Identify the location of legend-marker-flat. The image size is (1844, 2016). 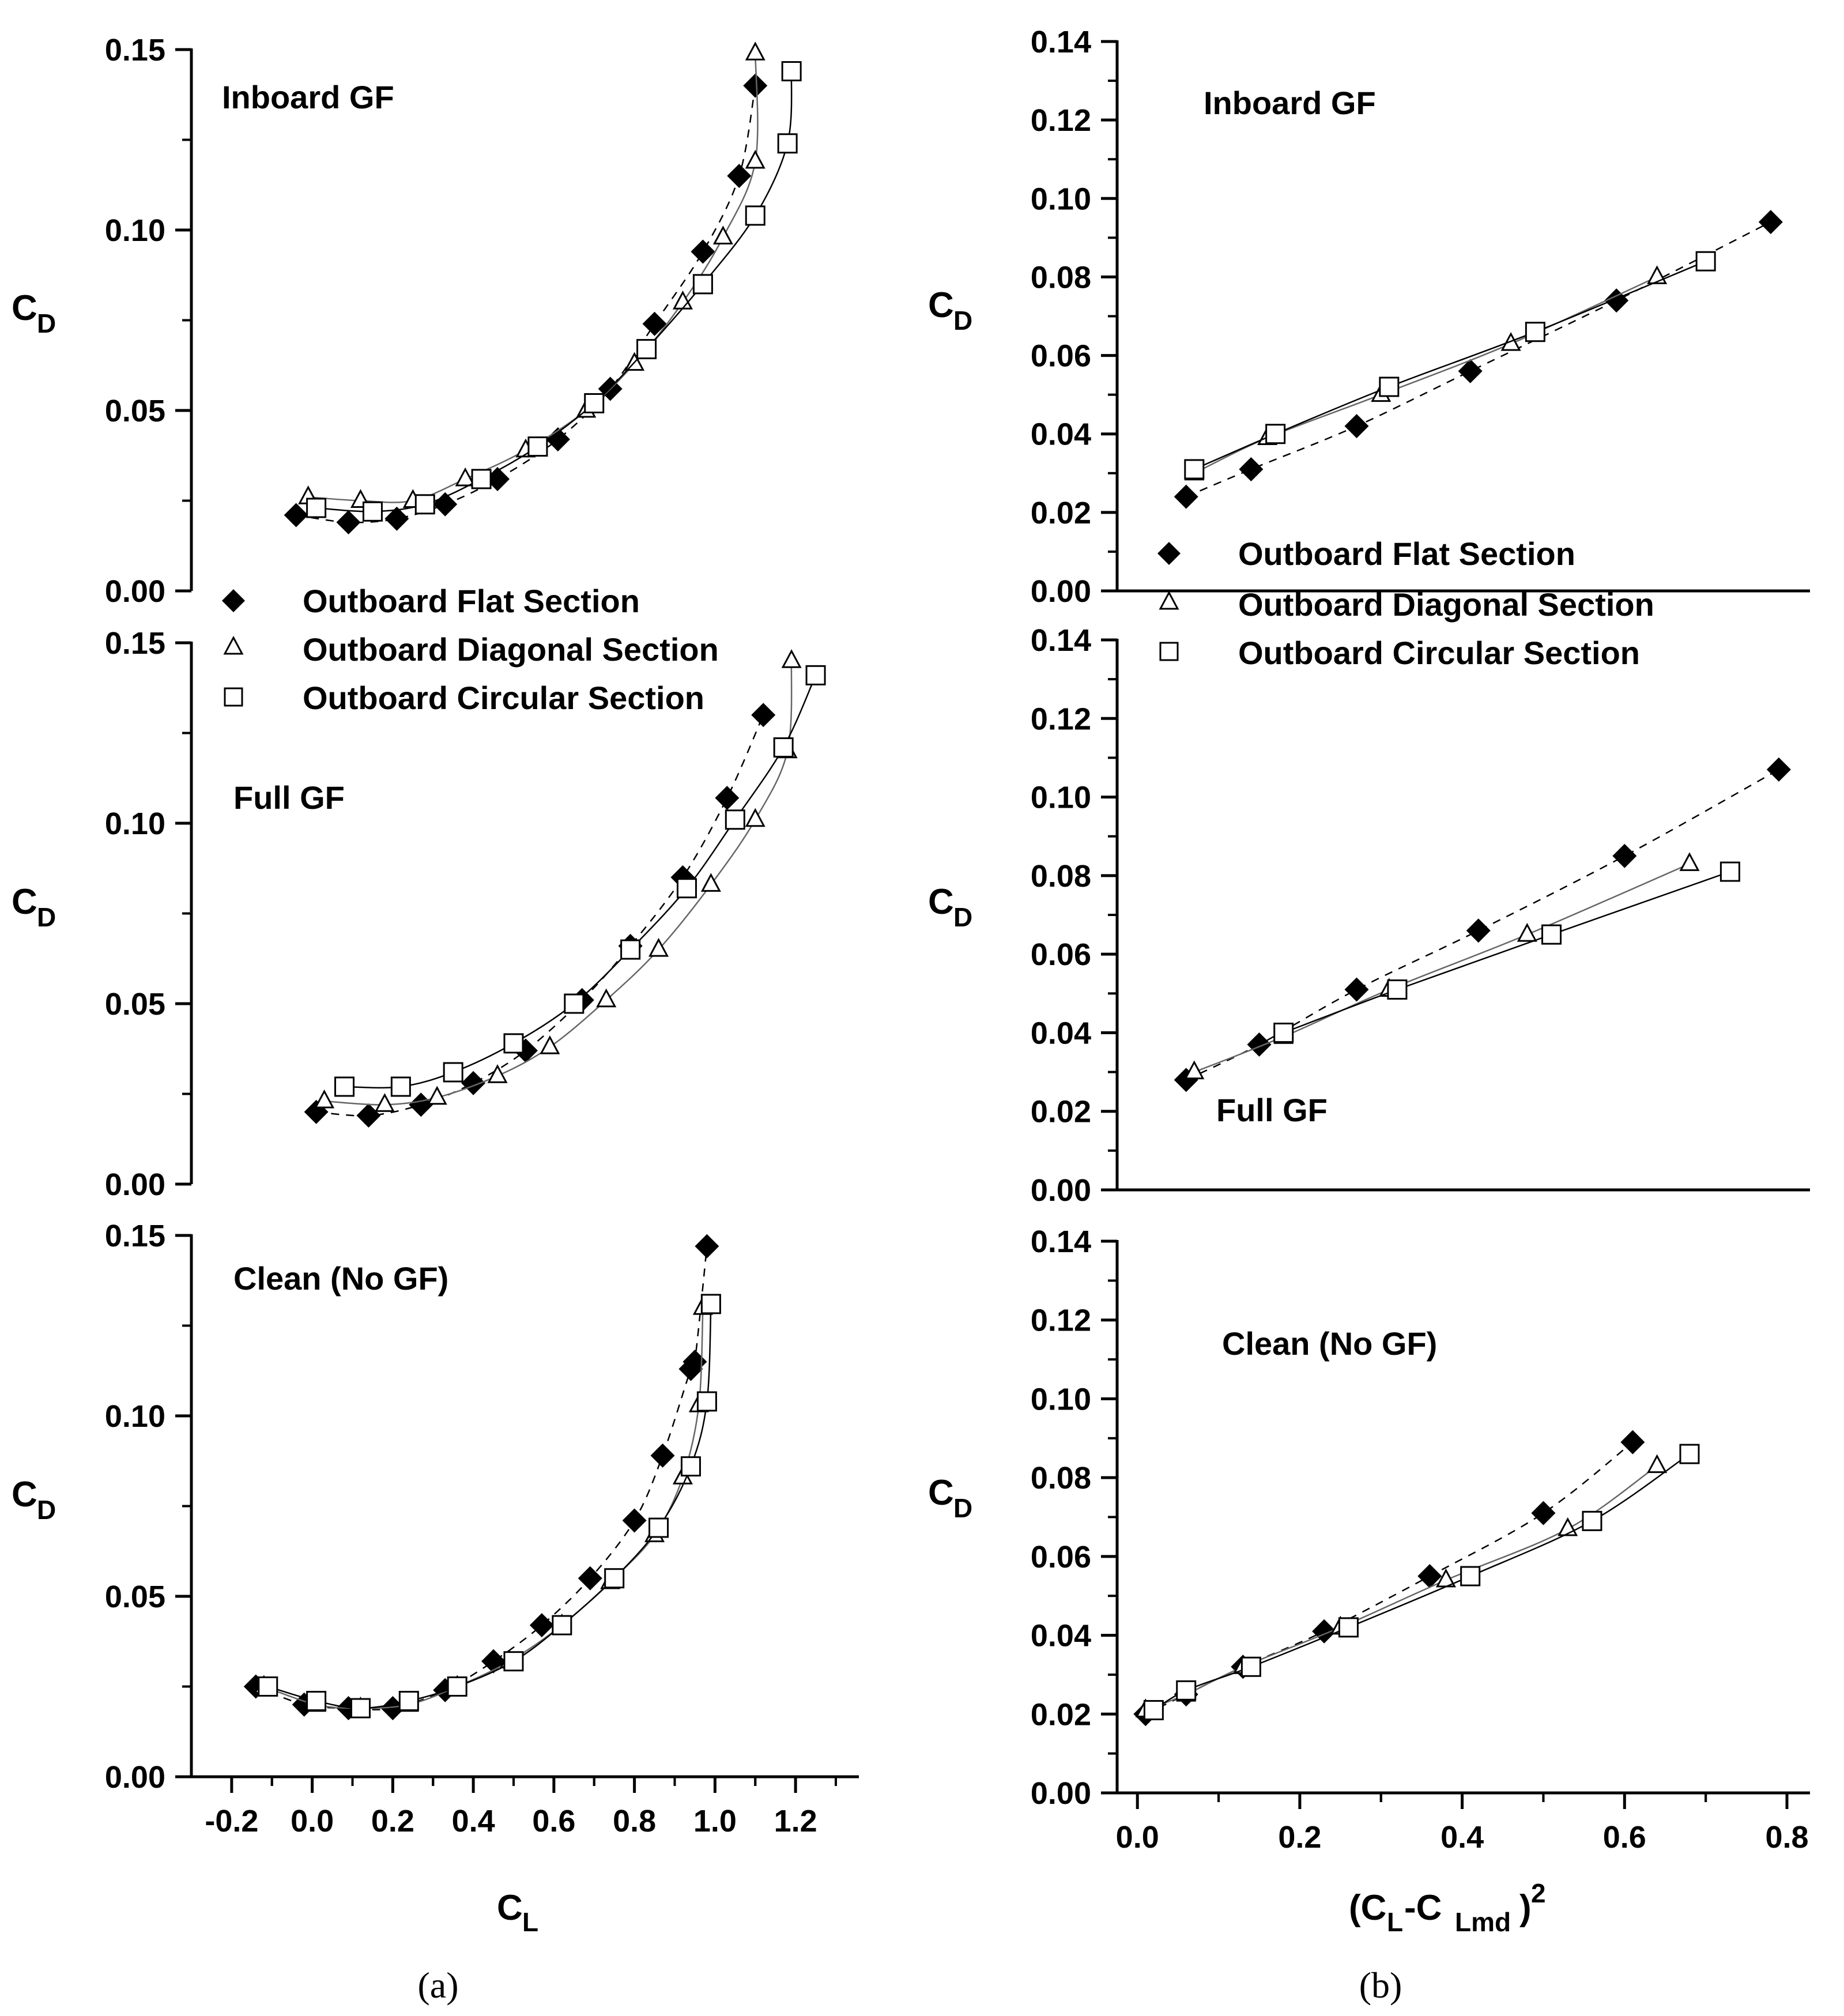
(233, 600).